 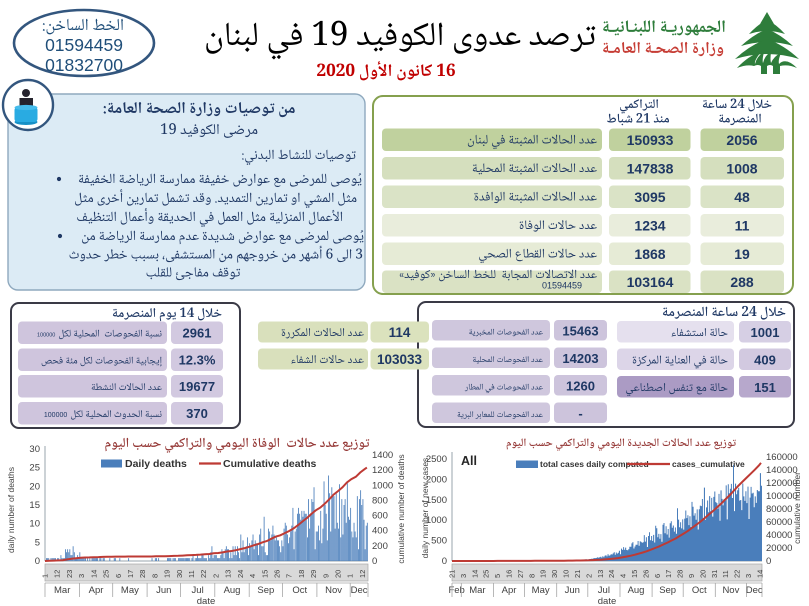 I want to click on svg-text: cumulative number, so click(x=797, y=508).